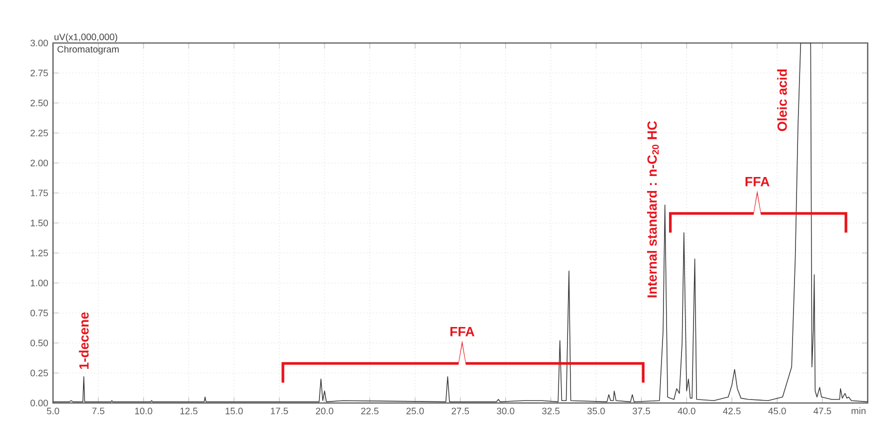 Image resolution: width=892 pixels, height=437 pixels. What do you see at coordinates (39, 73) in the screenshot?
I see `y-tick-label: 2.75` at bounding box center [39, 73].